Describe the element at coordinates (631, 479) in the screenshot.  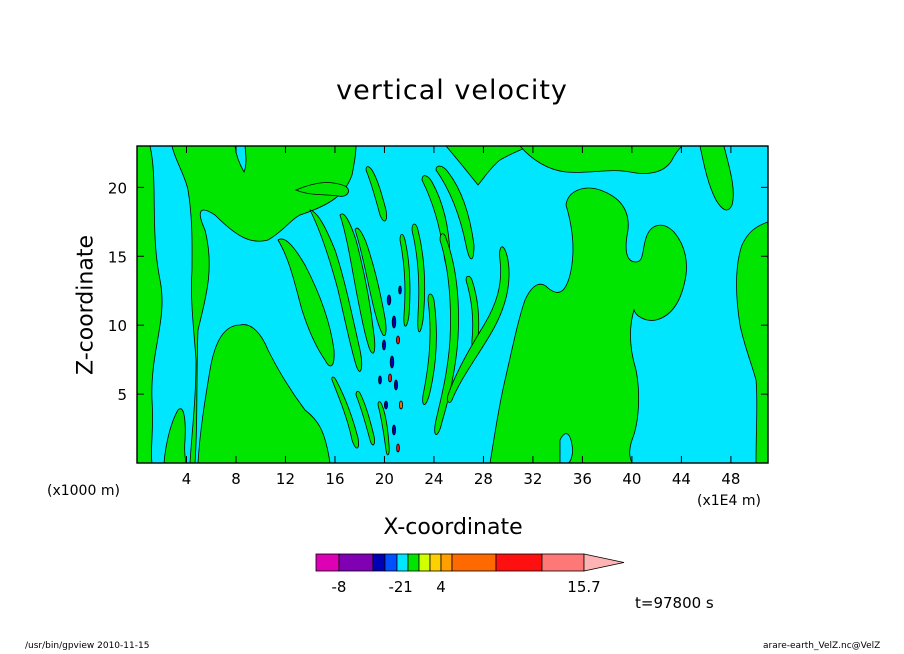
I see `x-tick-label: 40` at that location.